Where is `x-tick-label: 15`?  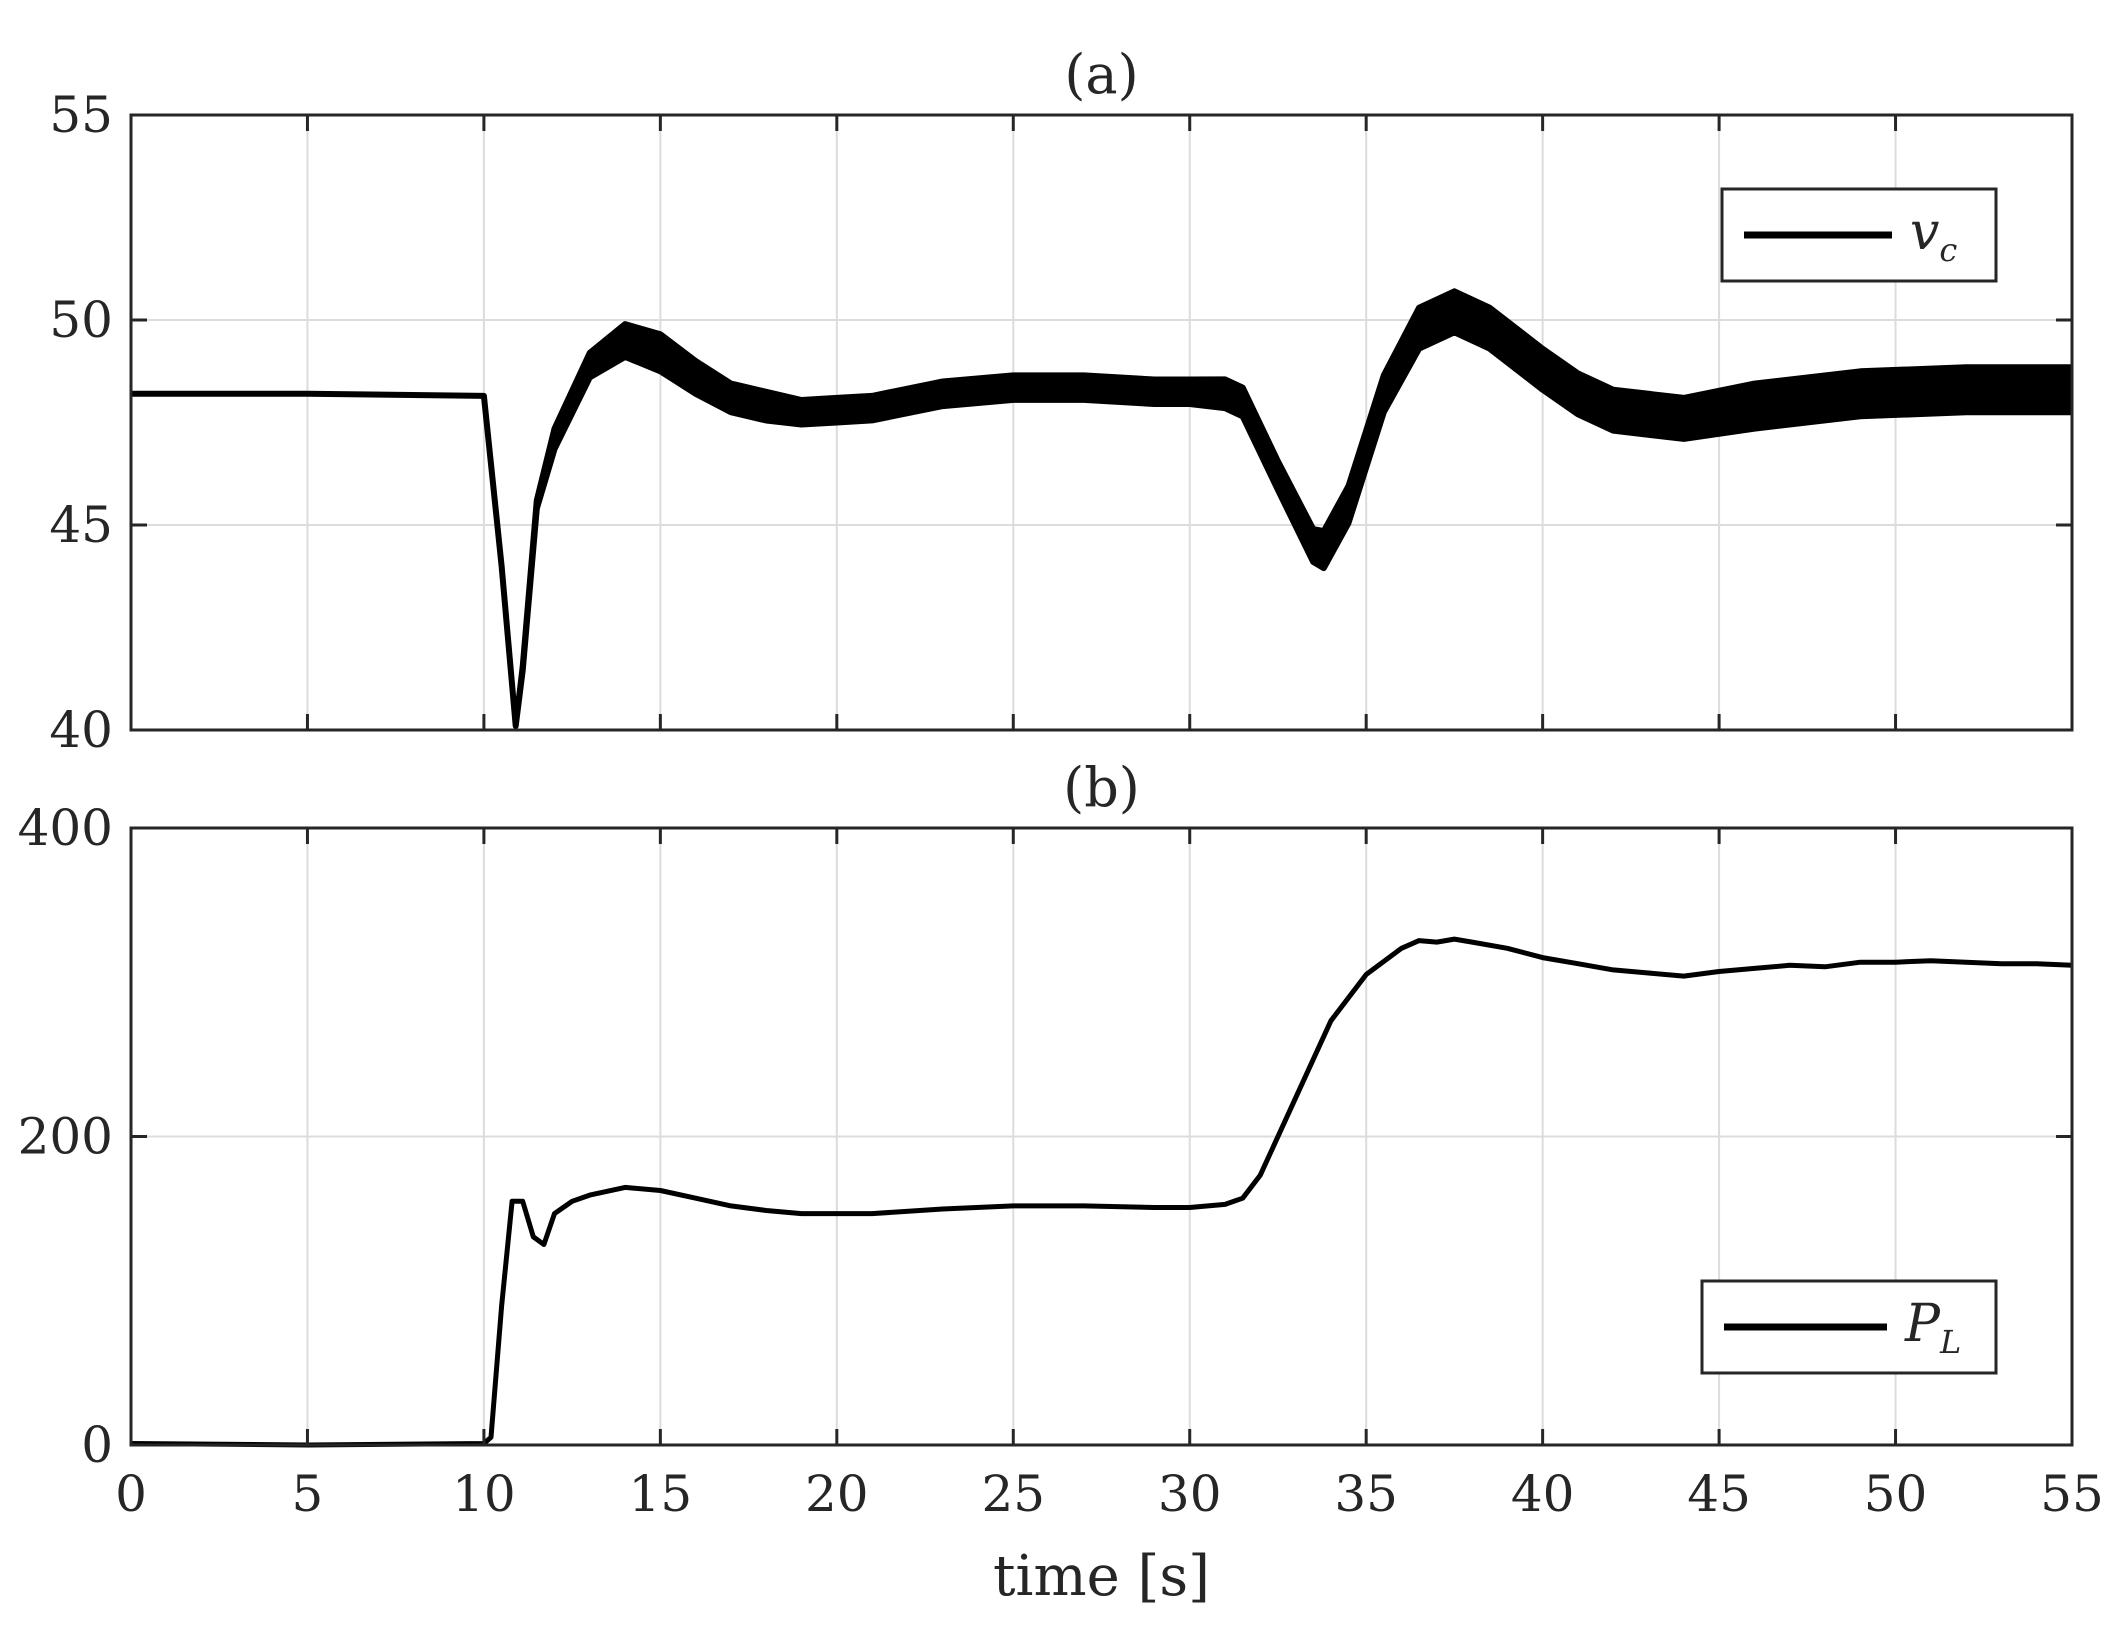 x-tick-label: 15 is located at coordinates (661, 1494).